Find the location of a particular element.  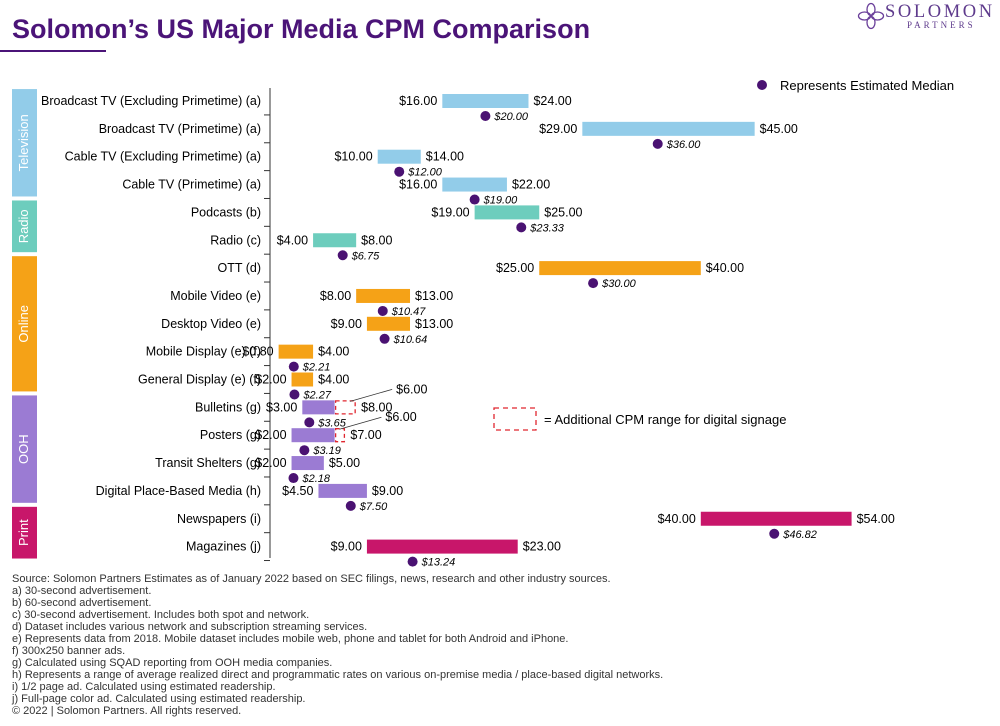

high-value-label: $40.00 is located at coordinates (725, 268).